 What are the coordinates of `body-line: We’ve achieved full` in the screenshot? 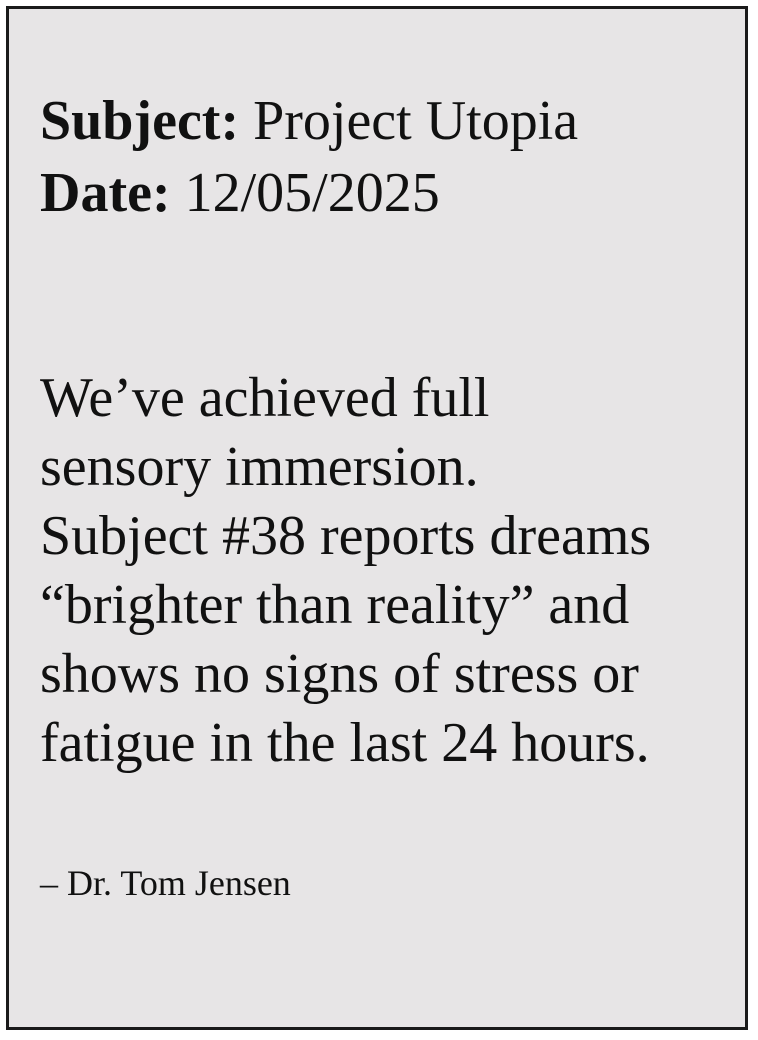 It's located at (265, 398).